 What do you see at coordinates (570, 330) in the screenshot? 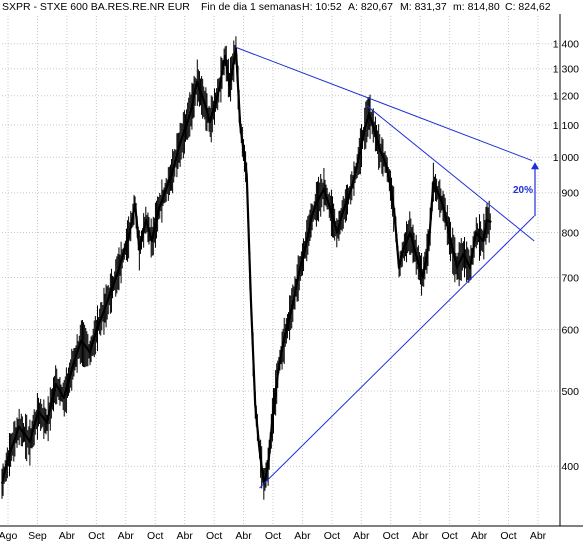
I see `y-tick-label: 600` at bounding box center [570, 330].